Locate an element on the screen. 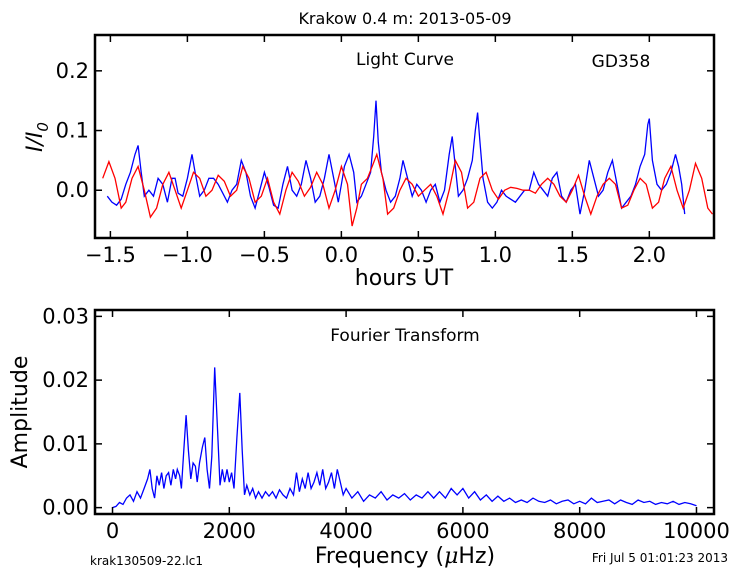  light-curve-x-tick-label: 0.0 is located at coordinates (341, 255).